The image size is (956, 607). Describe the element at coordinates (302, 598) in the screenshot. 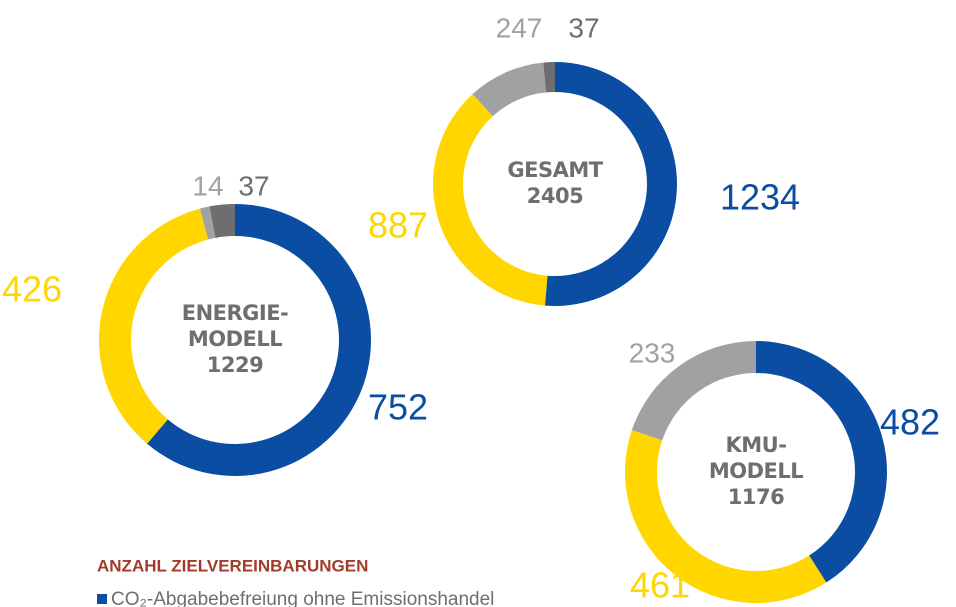

I see `legend-label: CO₂-Abgabebefreiung ohne Emissionshandel` at that location.